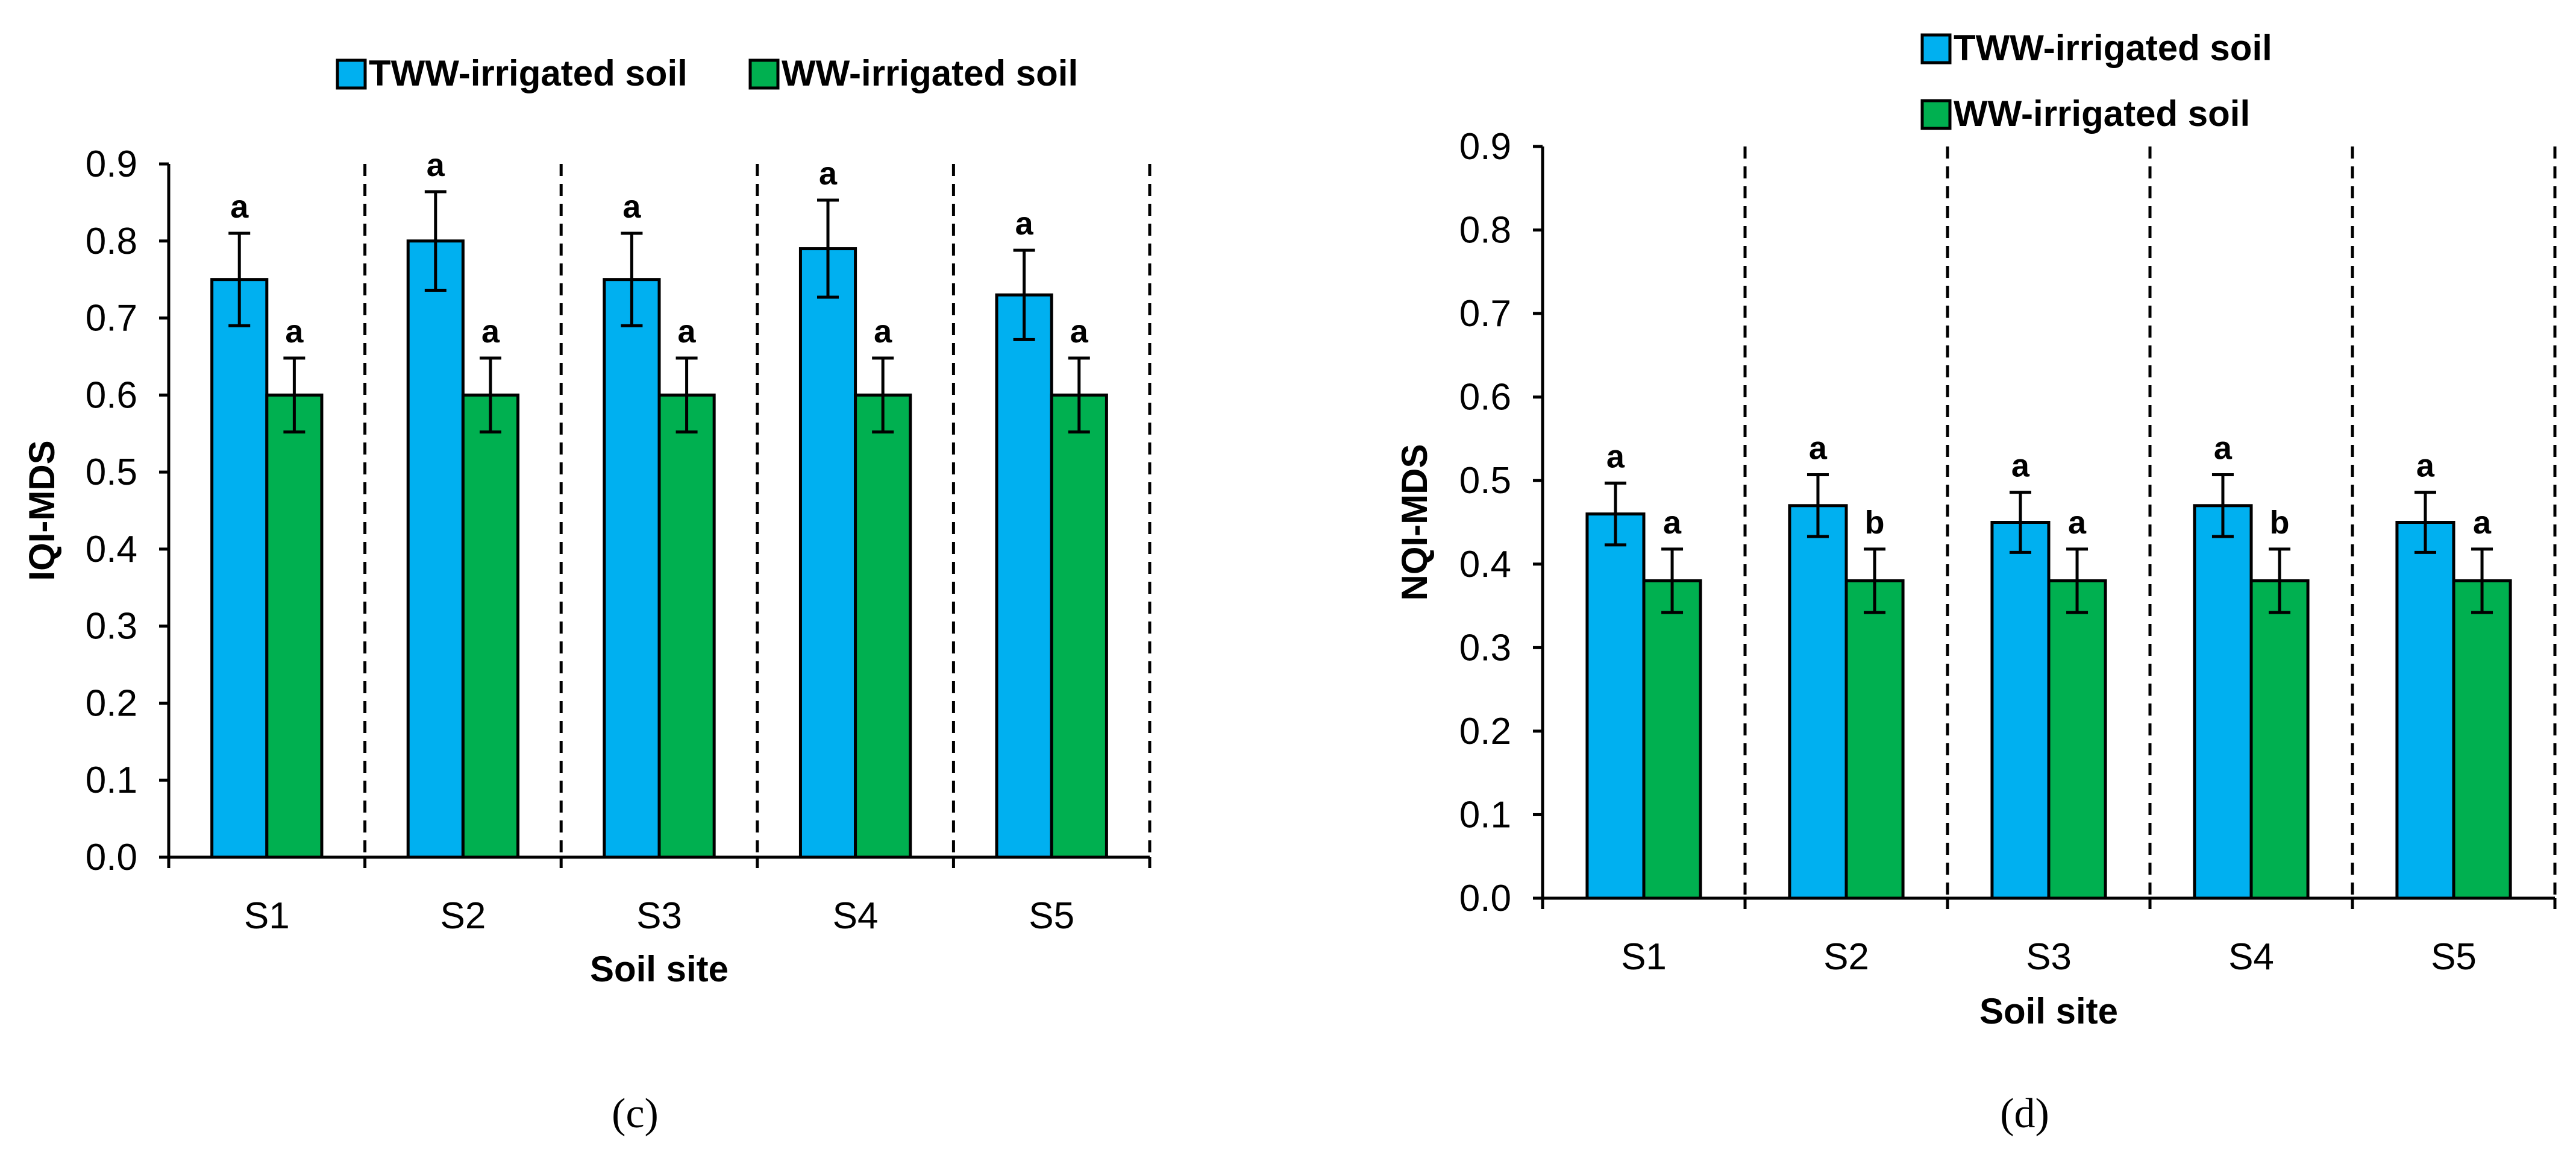 This screenshot has width=2576, height=1155. What do you see at coordinates (42, 510) in the screenshot?
I see `y-axis-label: IQI-MDS` at bounding box center [42, 510].